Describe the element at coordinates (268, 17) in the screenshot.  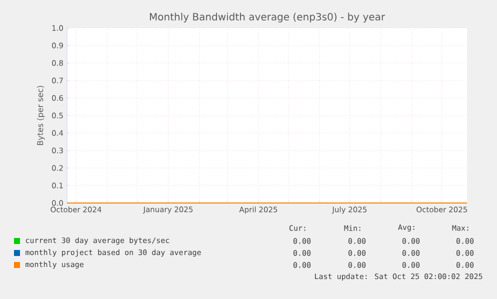
I see `chart-title: Monthly Bandwidth average (enp3s0) - by year` at that location.